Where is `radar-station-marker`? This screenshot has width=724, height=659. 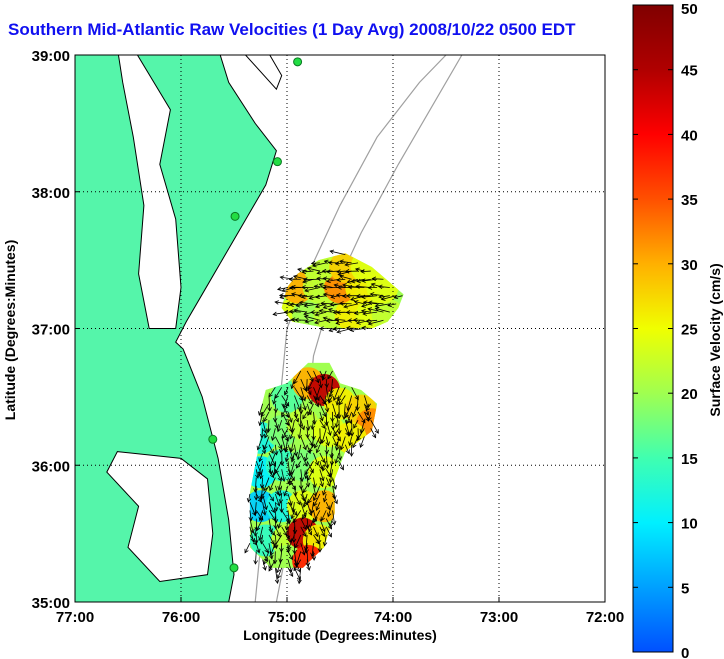 radar-station-marker is located at coordinates (298, 62).